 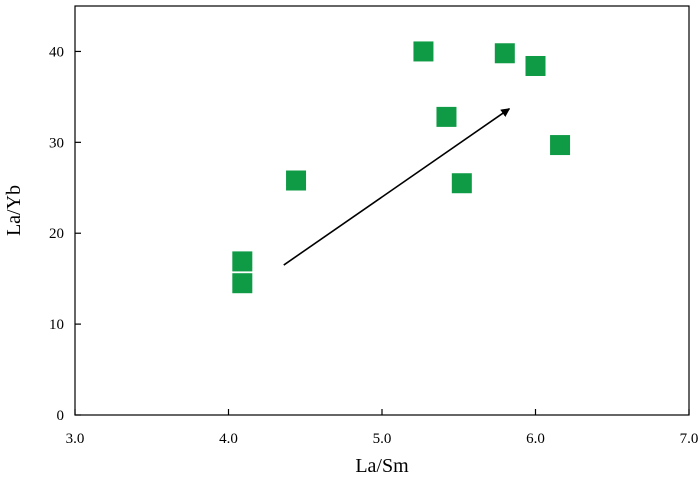 What do you see at coordinates (382, 466) in the screenshot?
I see `x-axis-label: La/Sm` at bounding box center [382, 466].